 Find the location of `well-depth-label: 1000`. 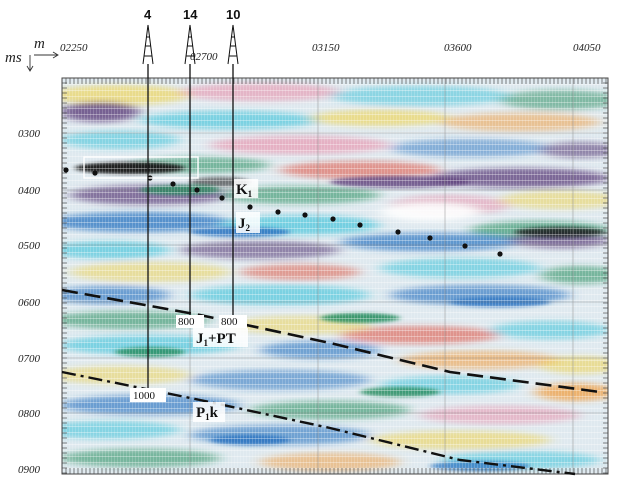

well-depth-label: 1000 is located at coordinates (144, 396).